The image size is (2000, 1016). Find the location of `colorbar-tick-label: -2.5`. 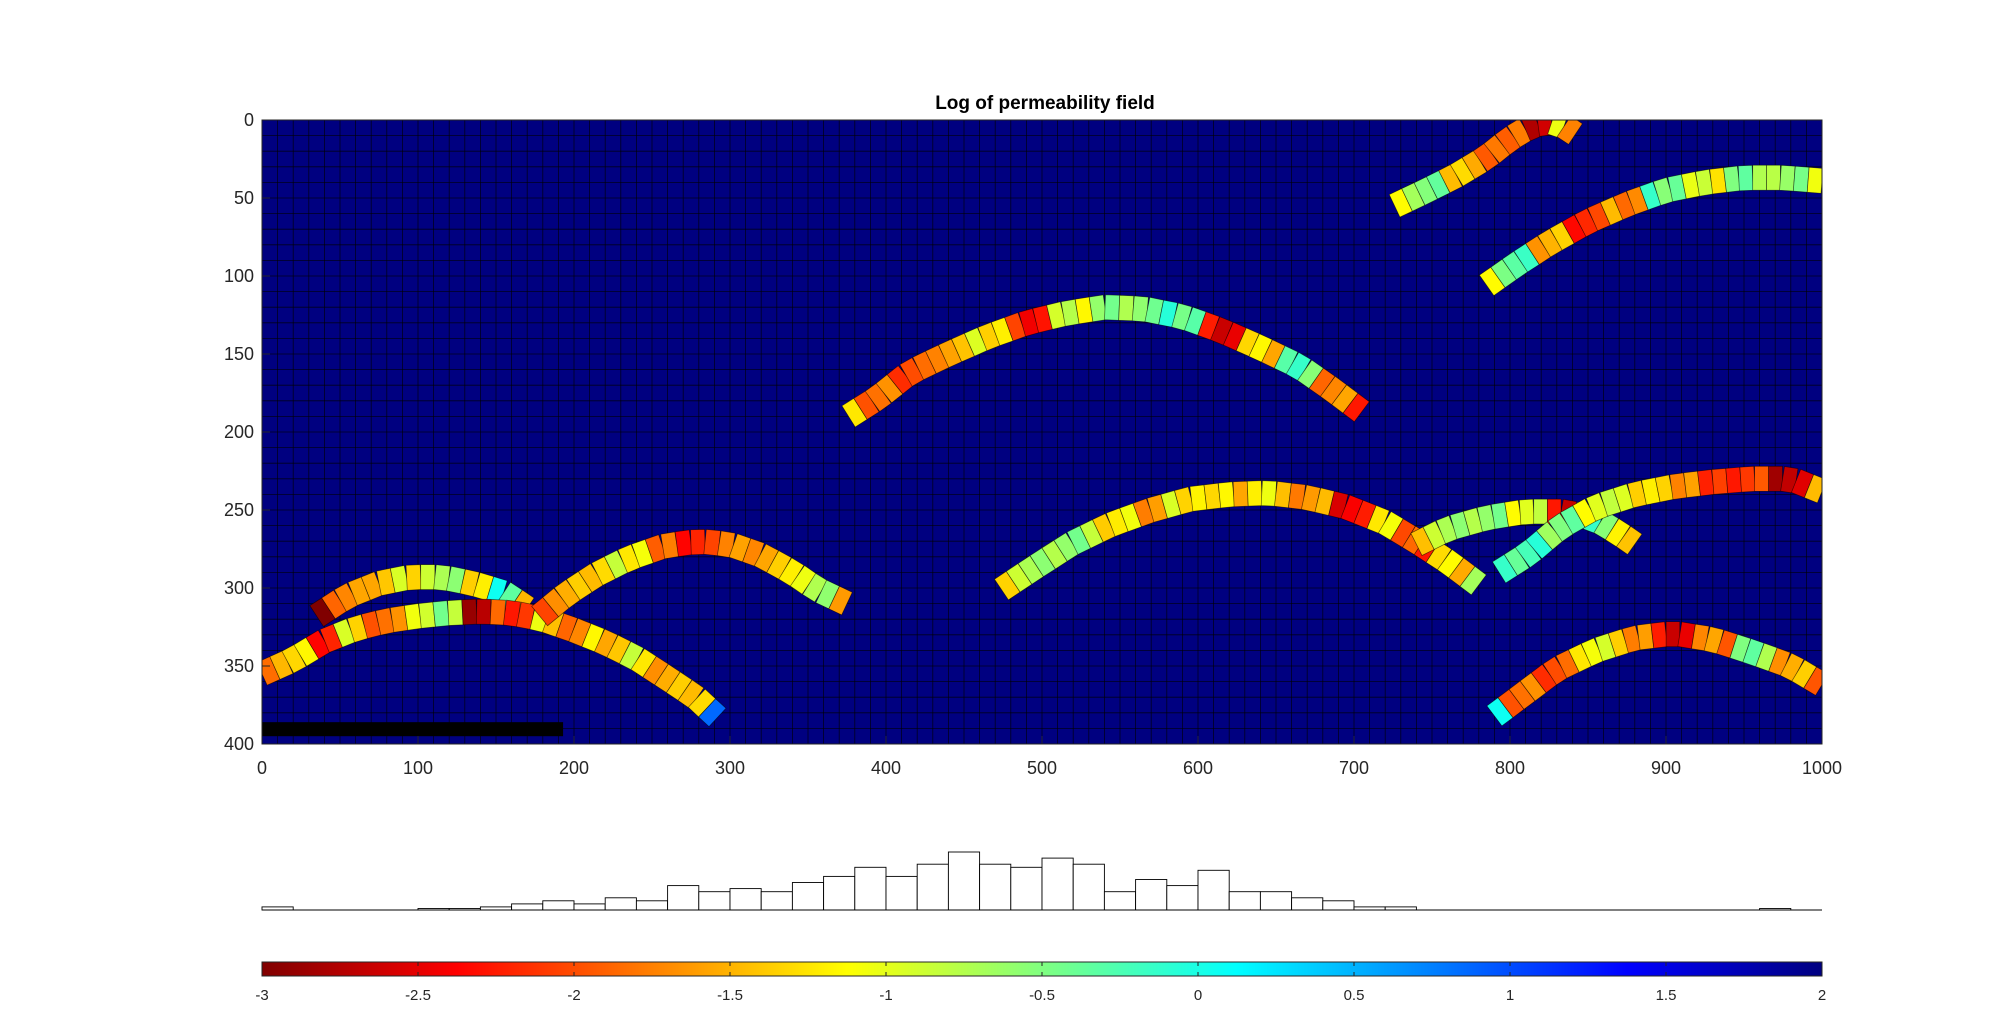

colorbar-tick-label: -2.5 is located at coordinates (418, 995).